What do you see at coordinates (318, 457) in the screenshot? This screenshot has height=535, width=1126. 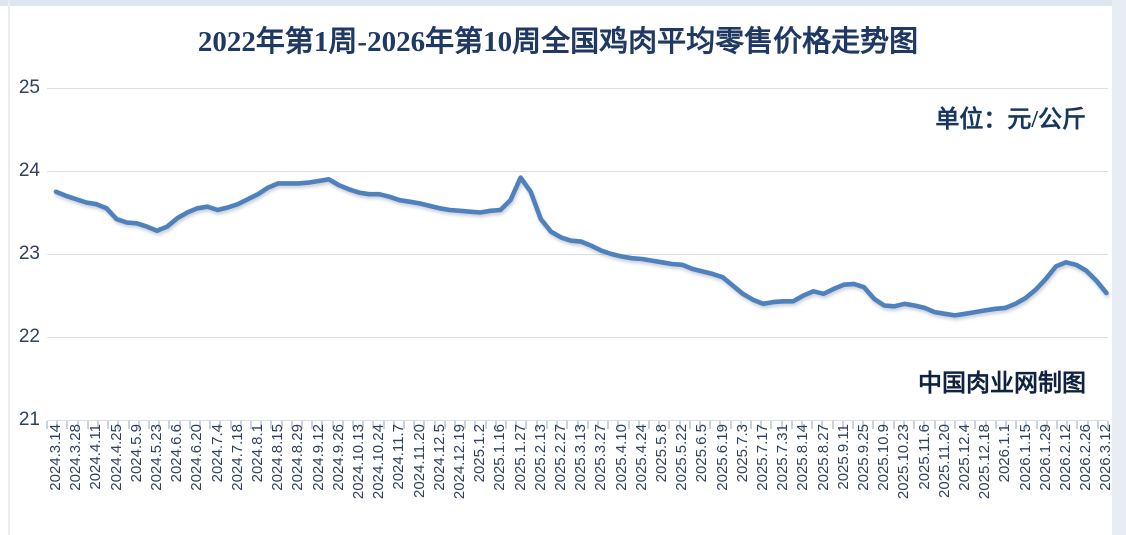 I see `x-axis-label: 2024.9.12` at bounding box center [318, 457].